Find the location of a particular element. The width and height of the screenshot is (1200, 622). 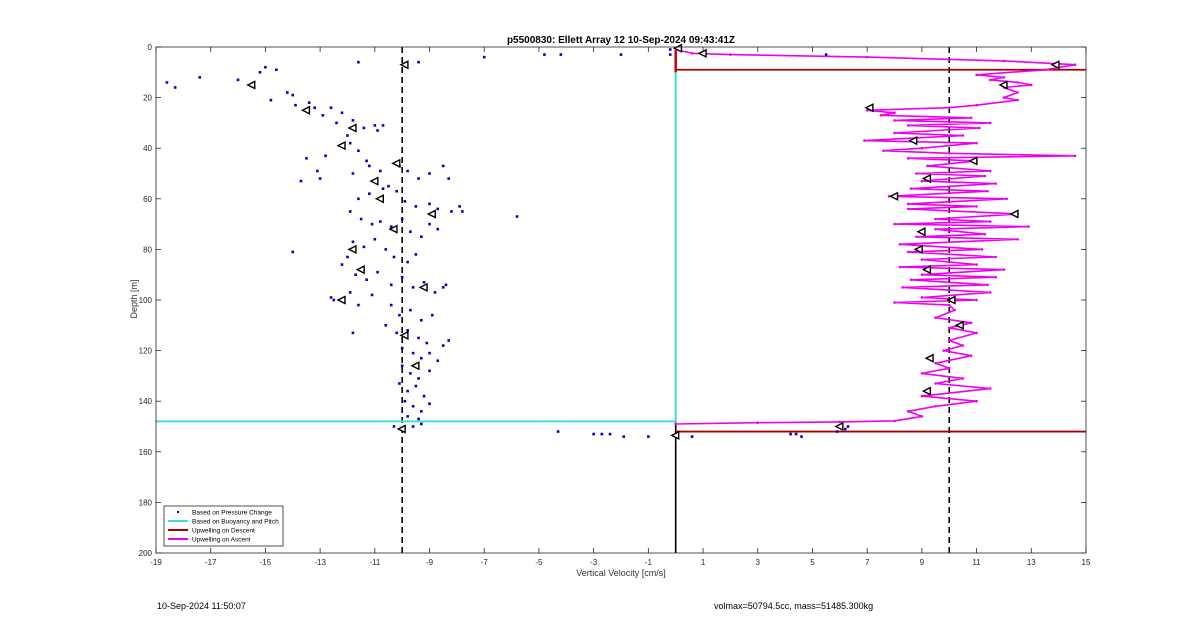

x-tick-label: 1 is located at coordinates (703, 562).